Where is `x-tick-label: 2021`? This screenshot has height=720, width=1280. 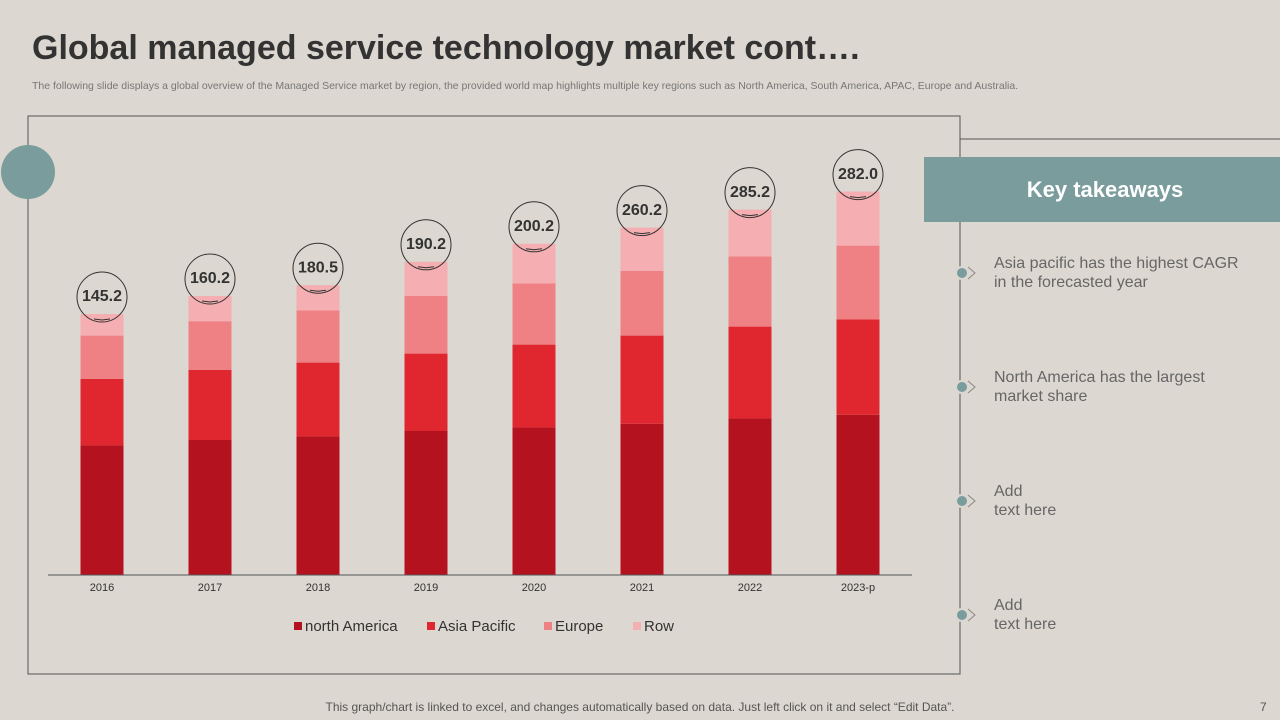 x-tick-label: 2021 is located at coordinates (642, 588).